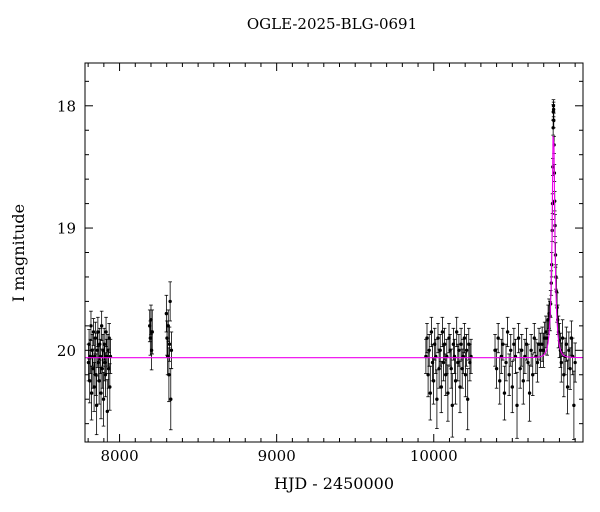 The image size is (600, 512). What do you see at coordinates (18, 253) in the screenshot?
I see `y-axis-label: I magnitude` at bounding box center [18, 253].